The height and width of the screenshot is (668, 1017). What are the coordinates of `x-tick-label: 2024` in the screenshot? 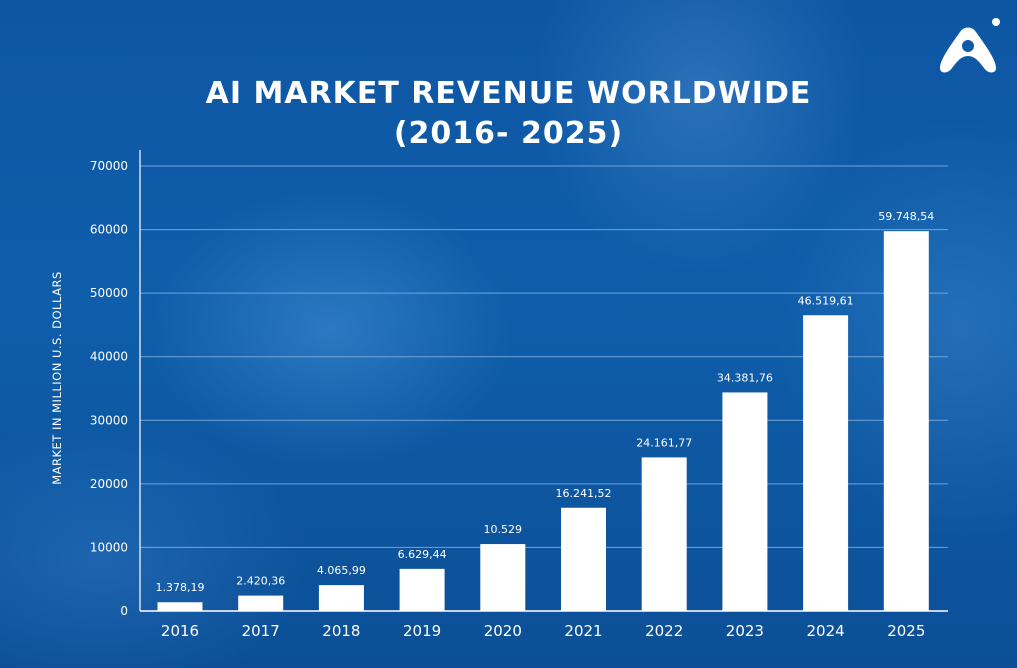 It's located at (826, 631).